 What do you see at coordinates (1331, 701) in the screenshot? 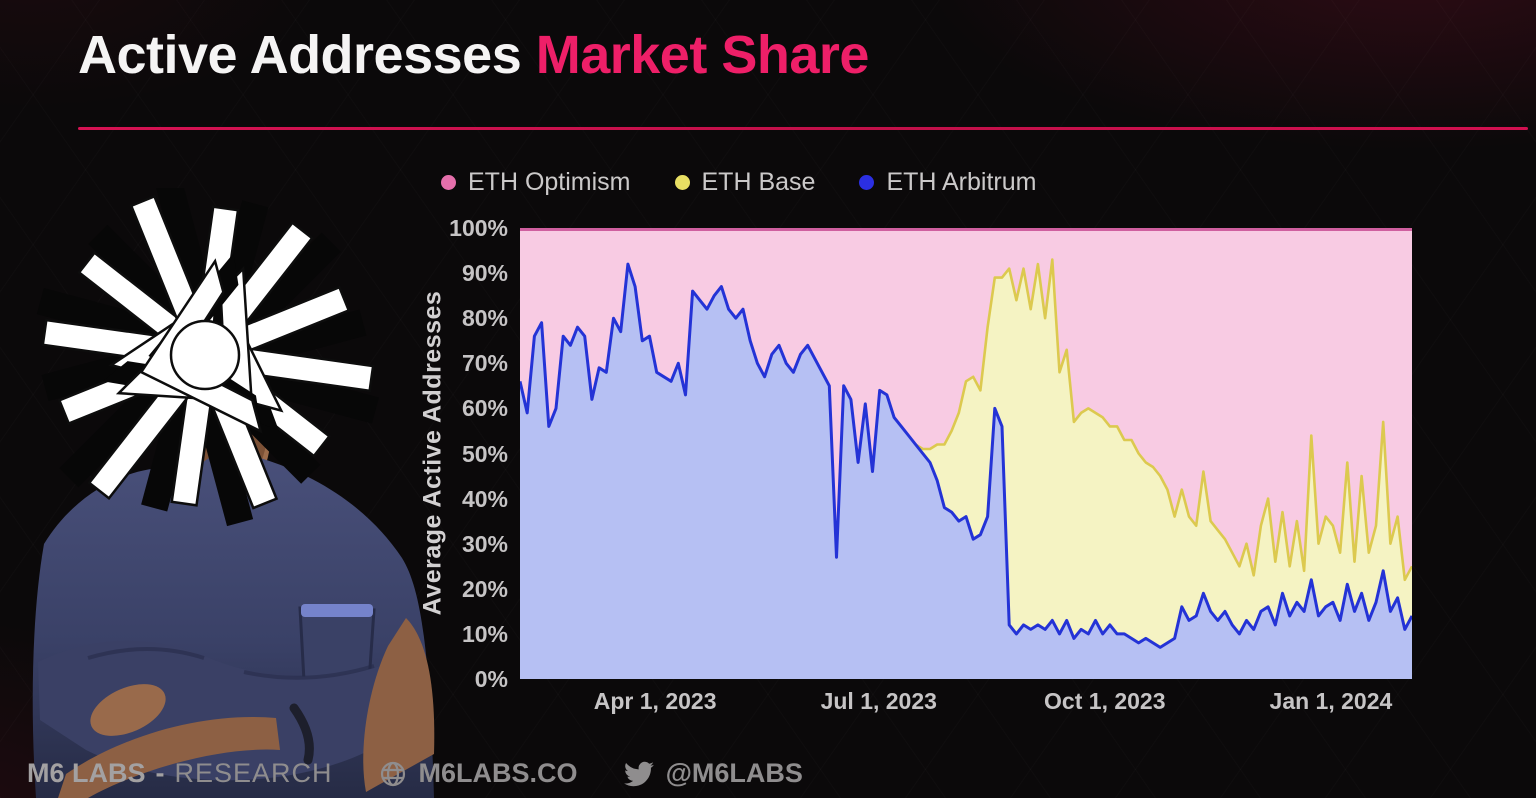
I see `x-tick-label: Jan 1, 2024` at bounding box center [1331, 701].